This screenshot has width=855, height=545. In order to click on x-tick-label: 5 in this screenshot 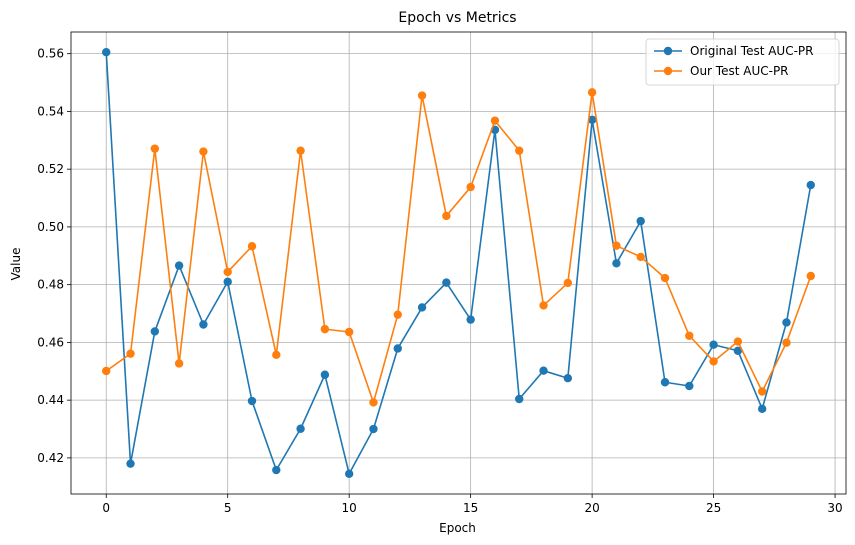, I will do `click(228, 508)`.